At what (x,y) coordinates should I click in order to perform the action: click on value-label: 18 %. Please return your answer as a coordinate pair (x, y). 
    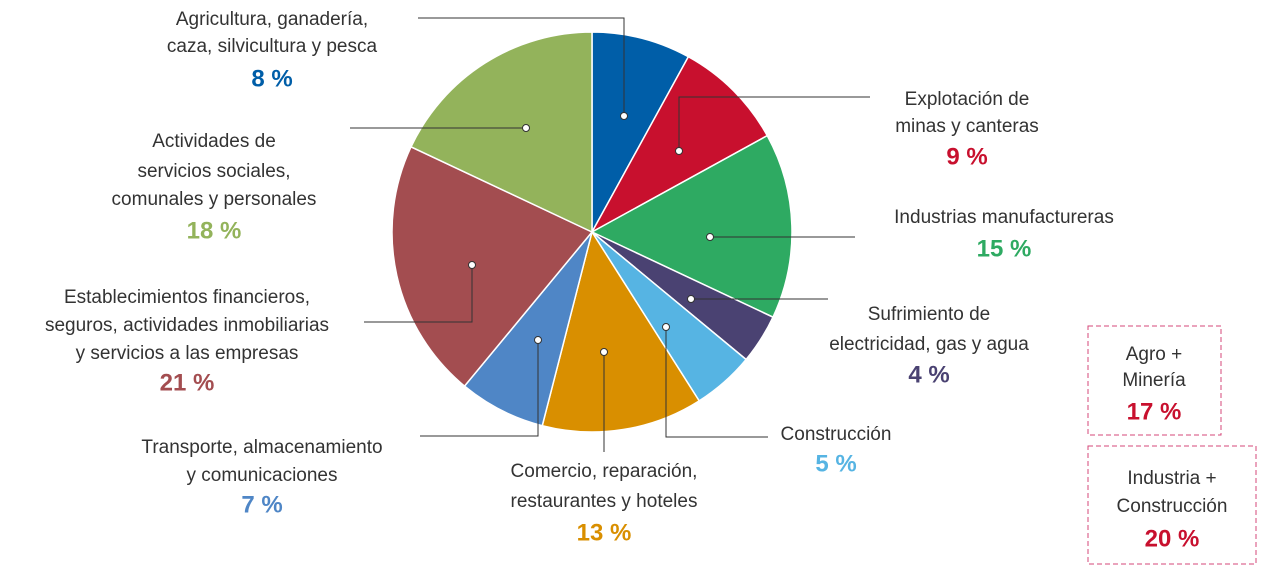
    Looking at the image, I should click on (214, 230).